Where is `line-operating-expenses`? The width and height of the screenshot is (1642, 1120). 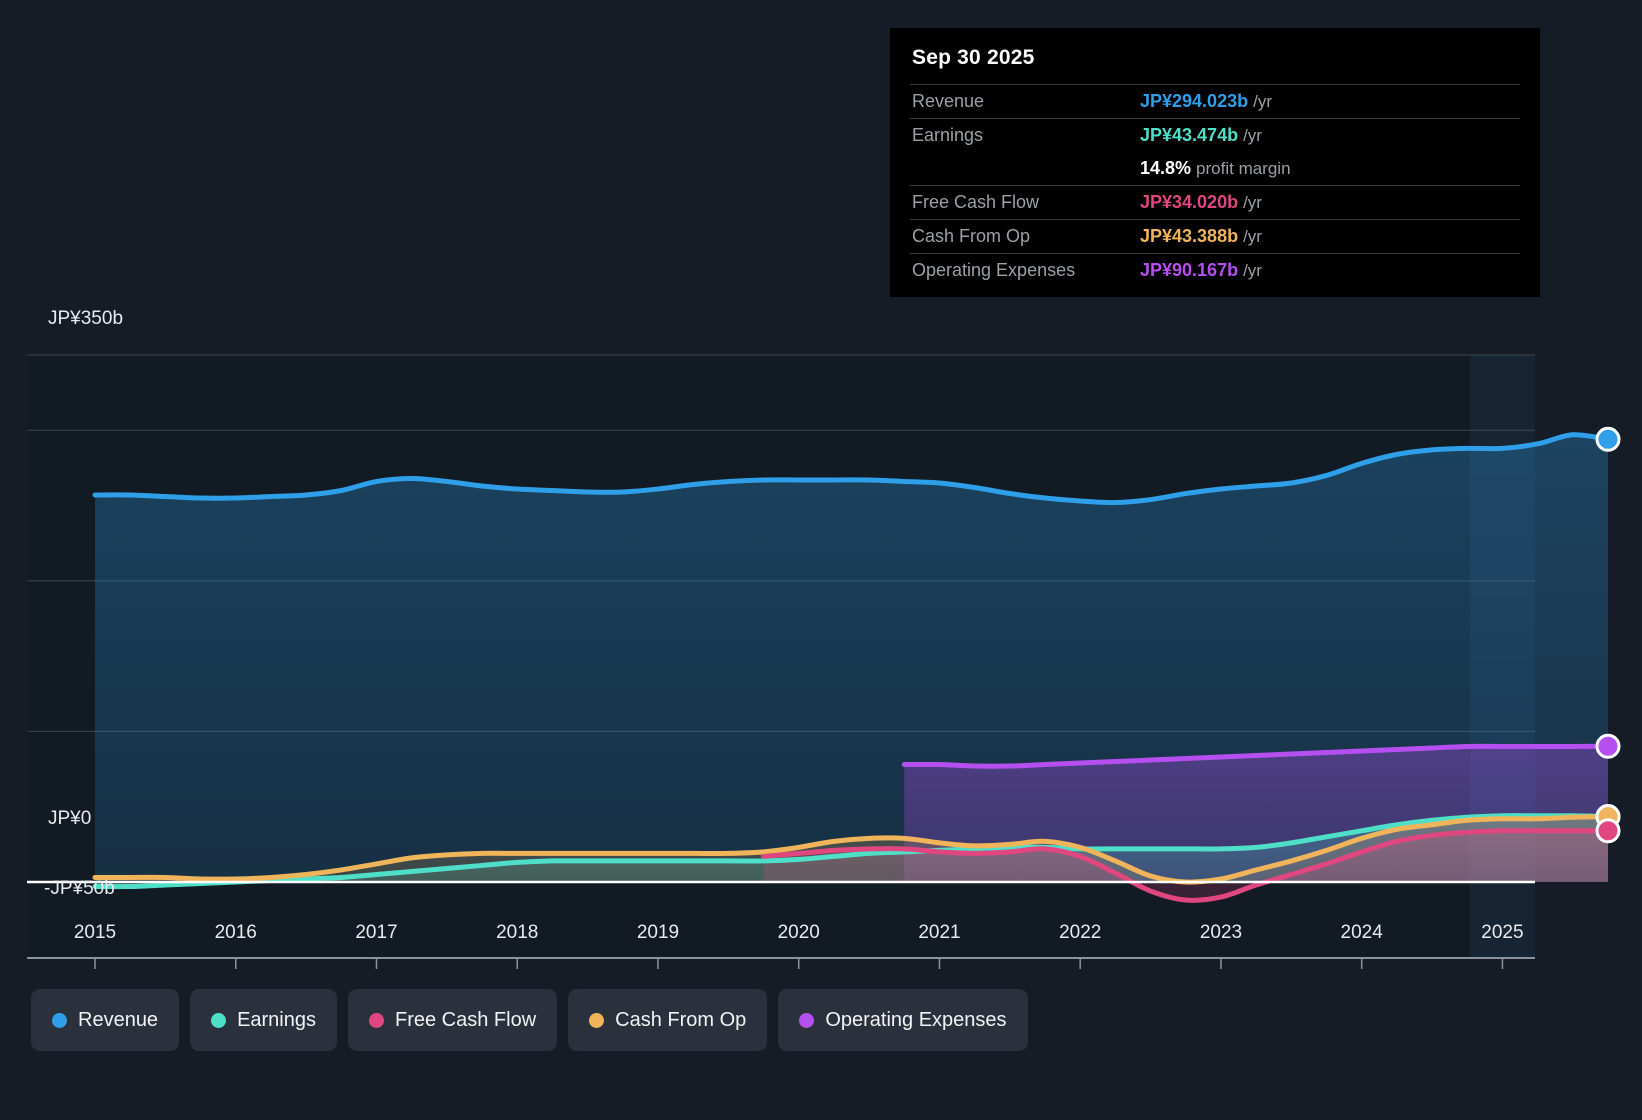 line-operating-expenses is located at coordinates (1256, 756).